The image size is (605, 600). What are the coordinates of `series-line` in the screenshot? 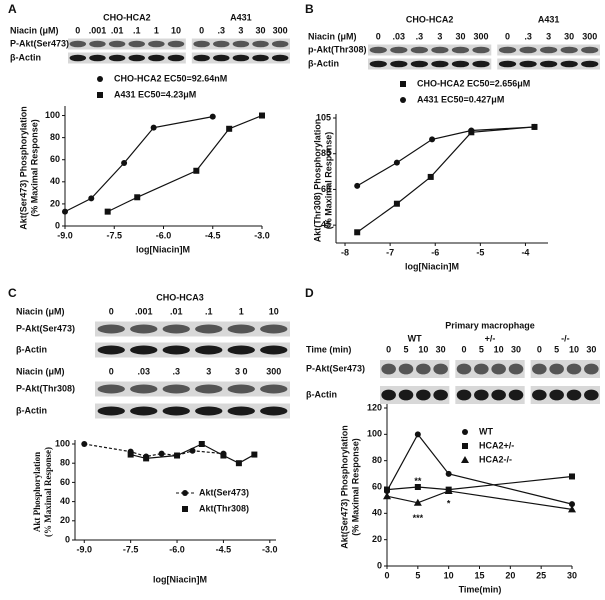 It's located at (479, 469).